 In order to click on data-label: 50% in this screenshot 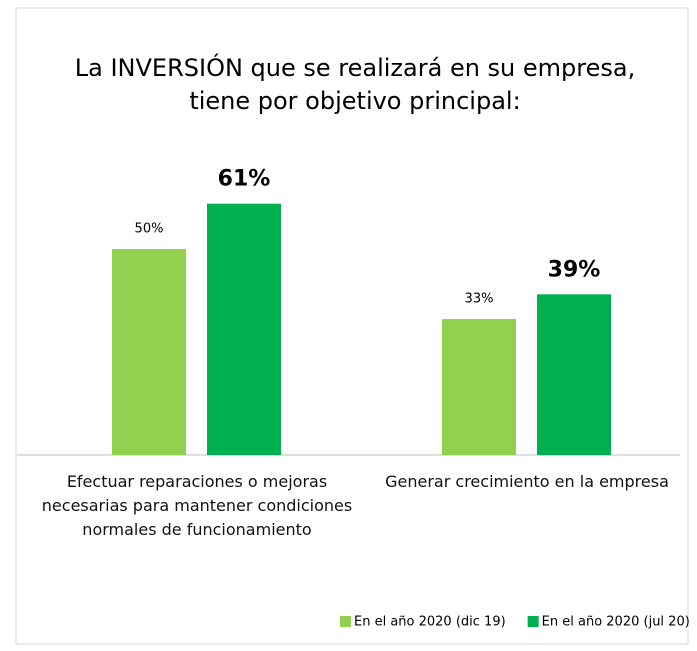, I will do `click(149, 229)`.